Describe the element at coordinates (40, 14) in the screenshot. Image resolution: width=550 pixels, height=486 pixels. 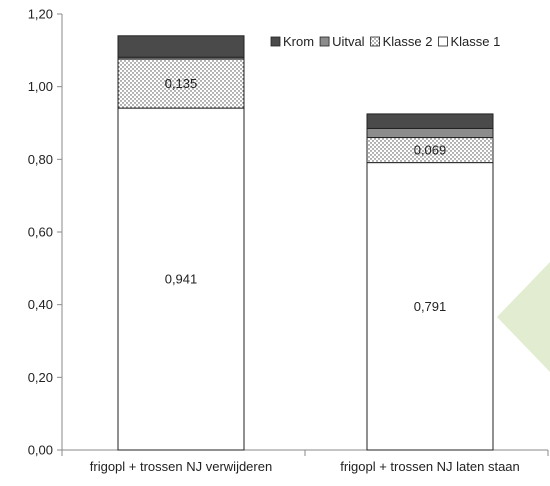
I see `y-tick-label: 1,20` at that location.